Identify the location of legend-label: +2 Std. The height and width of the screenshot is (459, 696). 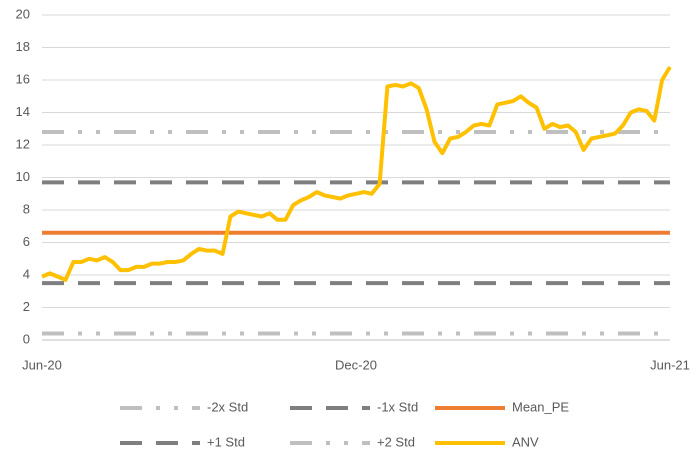
(396, 441).